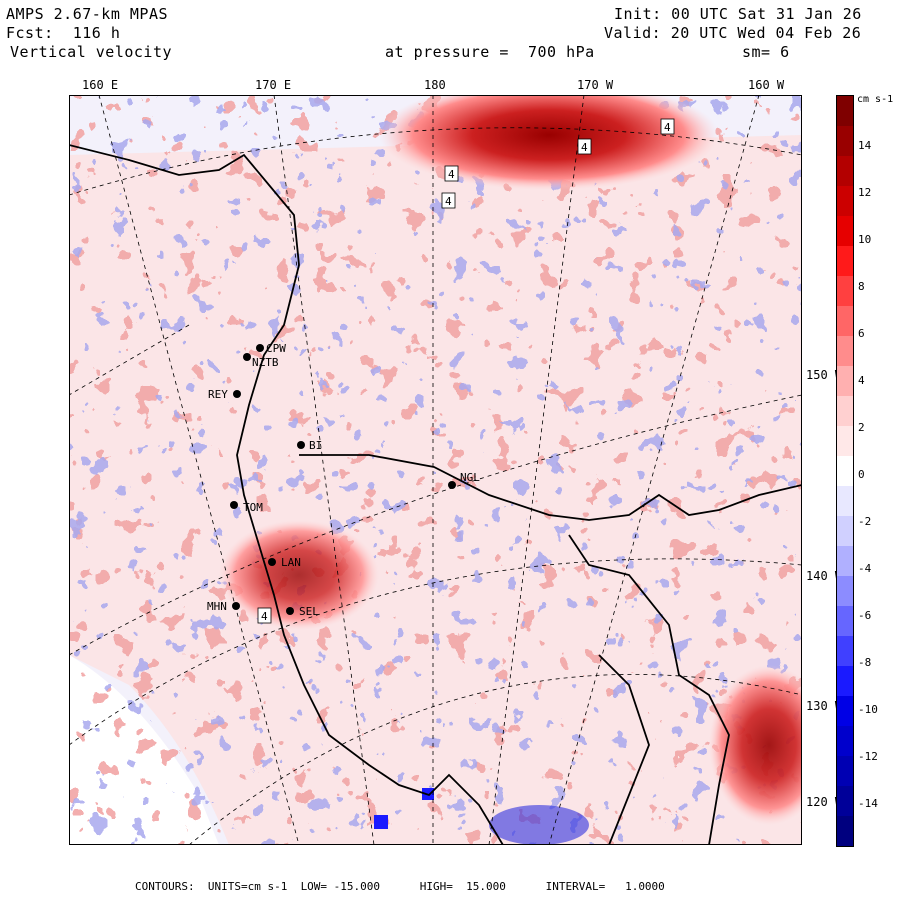 The width and height of the screenshot is (900, 900). I want to click on colorbar-tick-label: -14, so click(868, 803).